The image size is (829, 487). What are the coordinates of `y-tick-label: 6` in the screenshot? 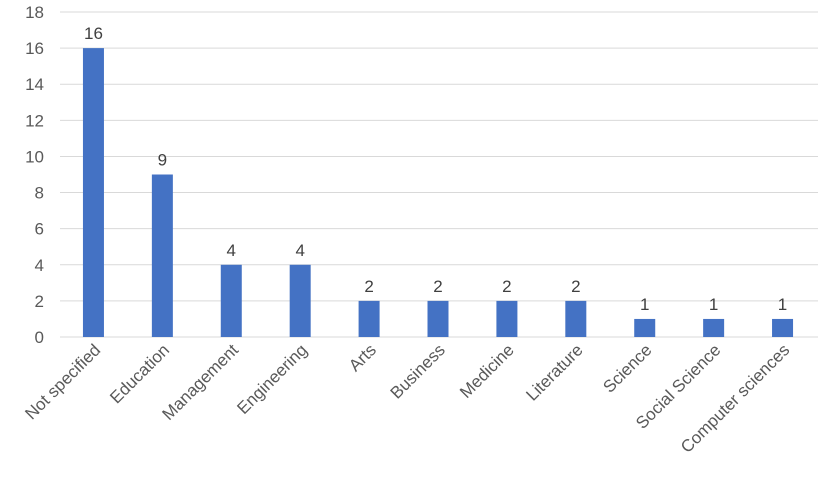 It's located at (39, 229).